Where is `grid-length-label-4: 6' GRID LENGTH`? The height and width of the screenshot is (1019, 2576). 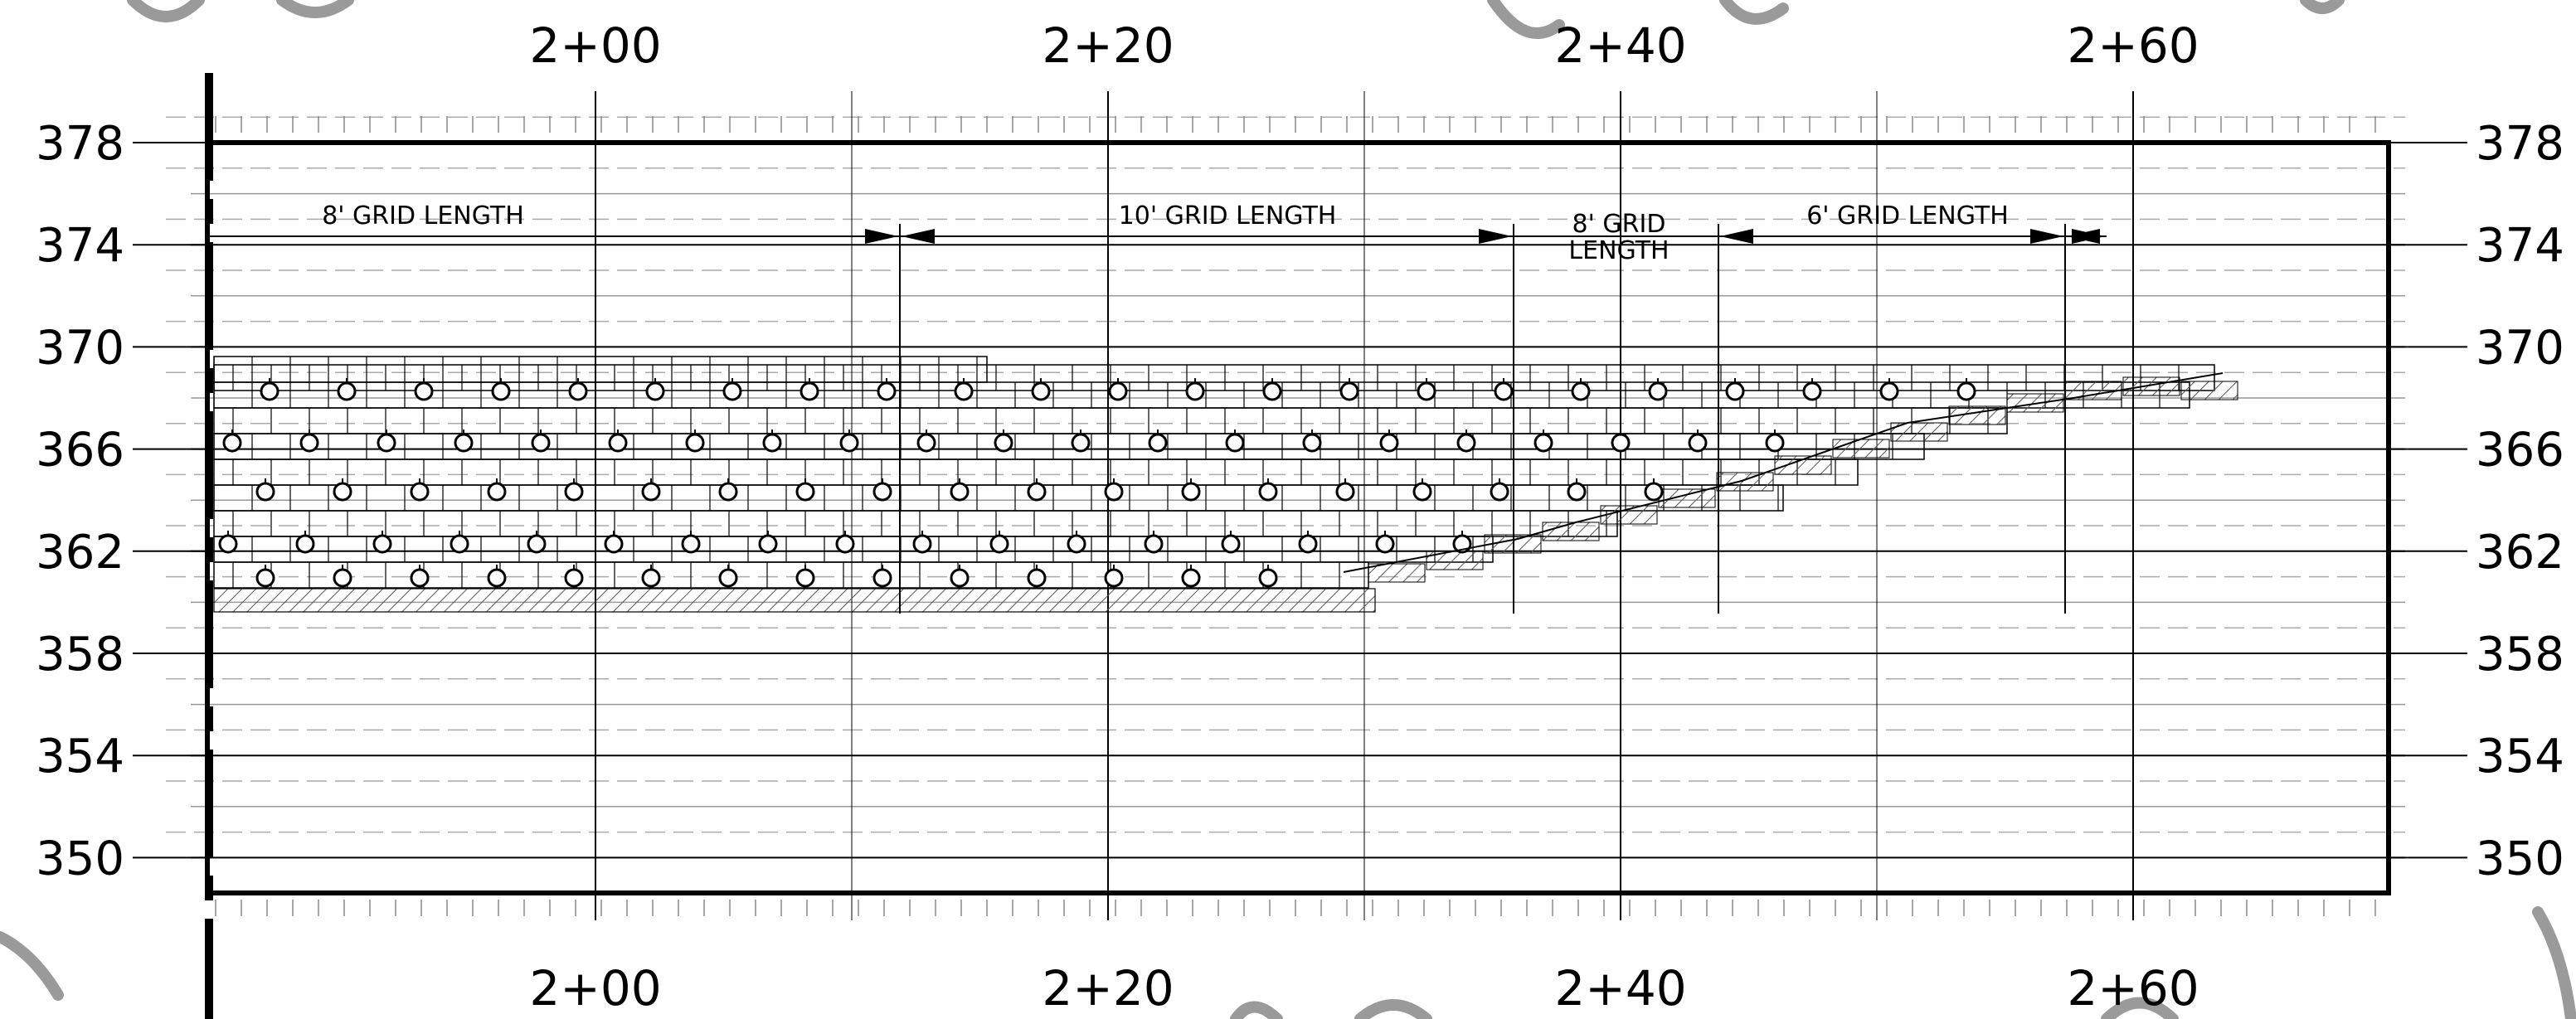 grid-length-label-4: 6' GRID LENGTH is located at coordinates (1908, 215).